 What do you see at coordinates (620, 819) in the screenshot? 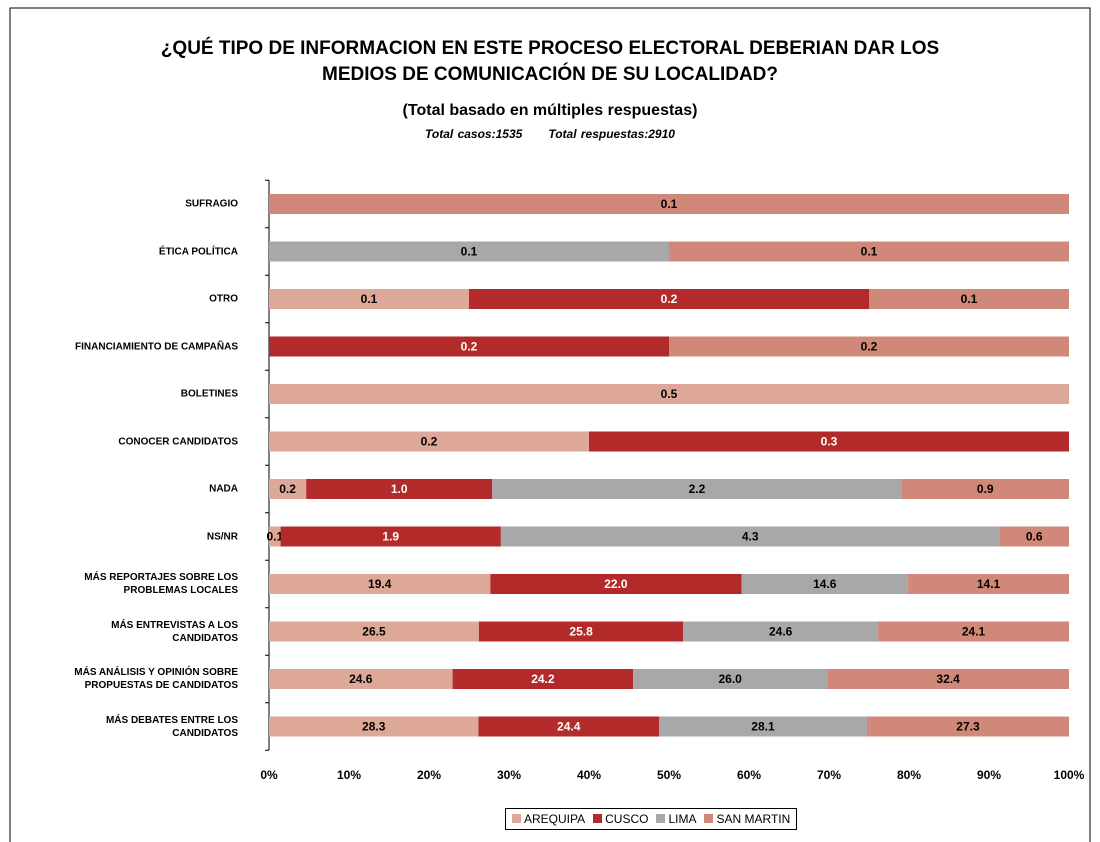
I see `legend-item: CUSCO` at bounding box center [620, 819].